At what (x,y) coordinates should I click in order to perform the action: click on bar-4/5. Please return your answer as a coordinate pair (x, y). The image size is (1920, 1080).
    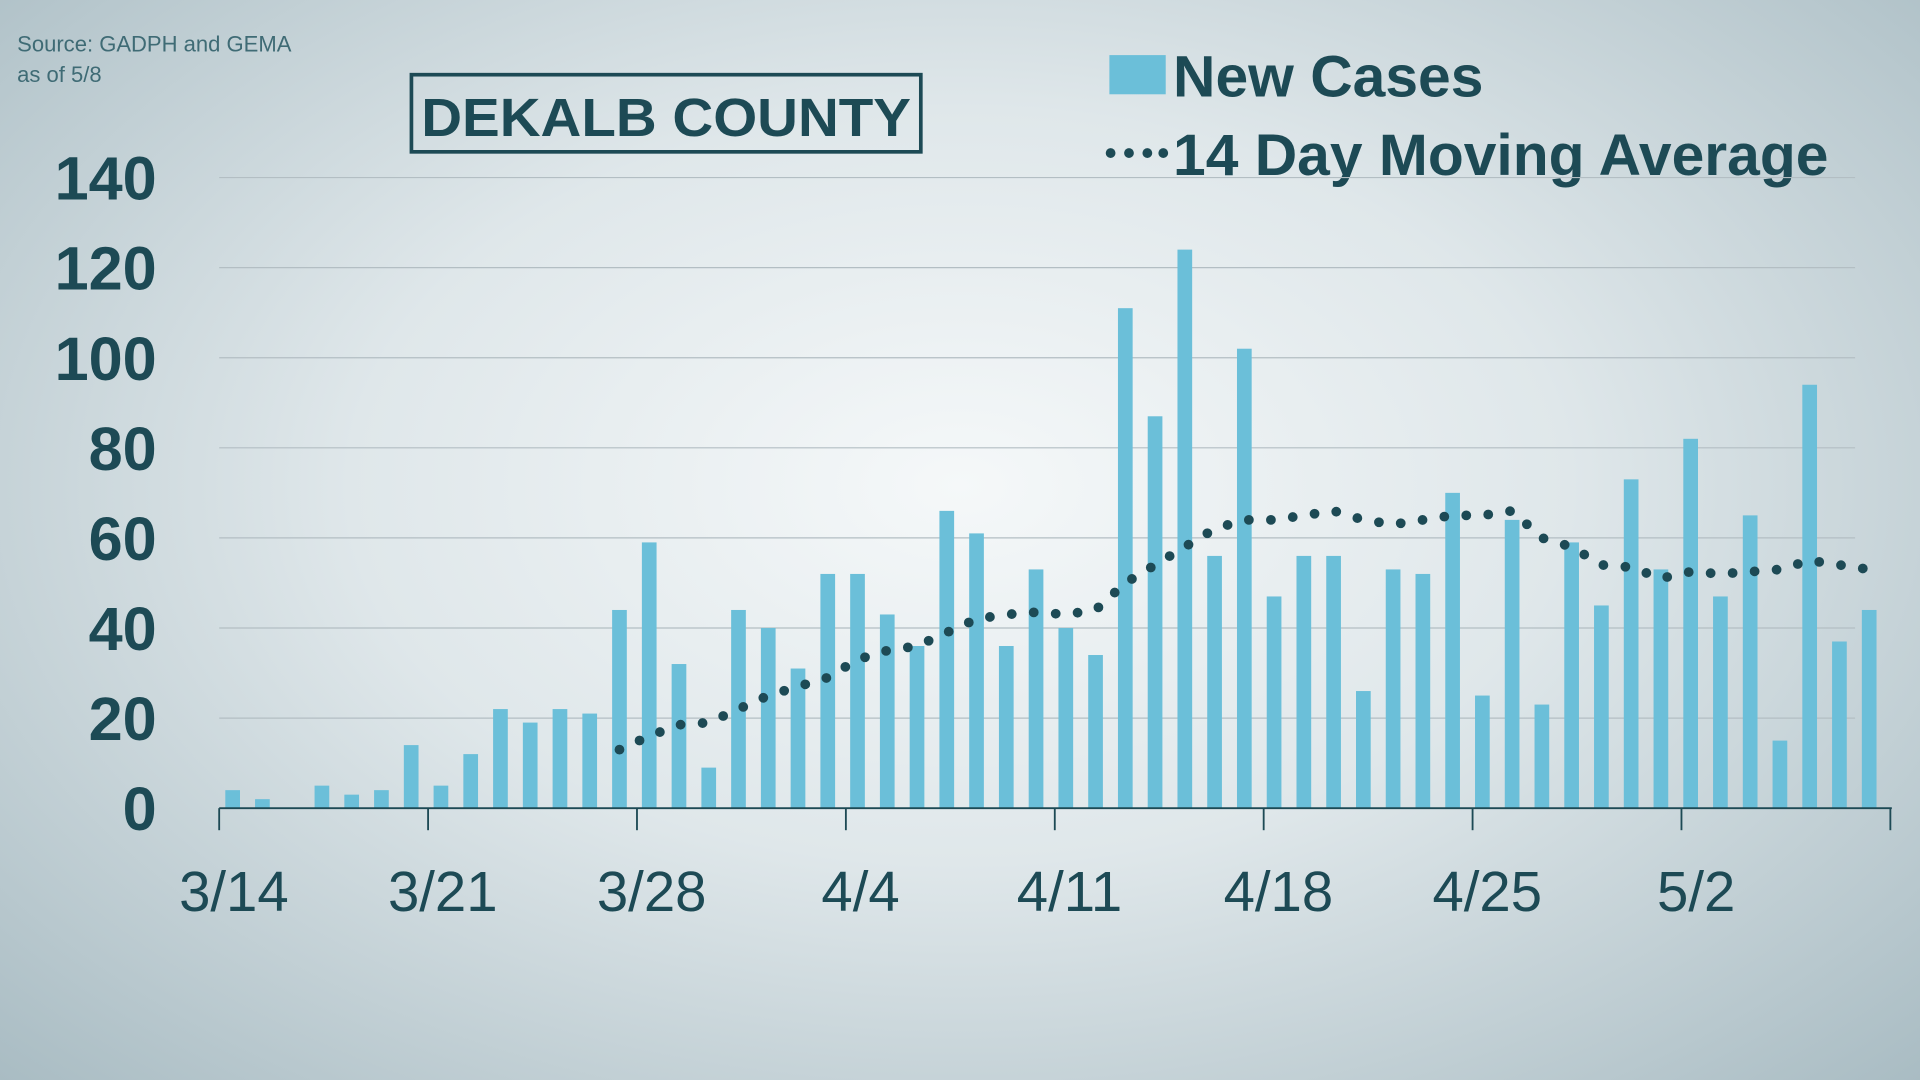
    Looking at the image, I should click on (887, 711).